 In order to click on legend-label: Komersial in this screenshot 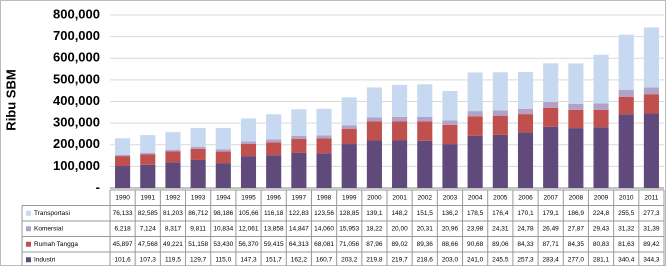, I will do `click(48, 228)`.